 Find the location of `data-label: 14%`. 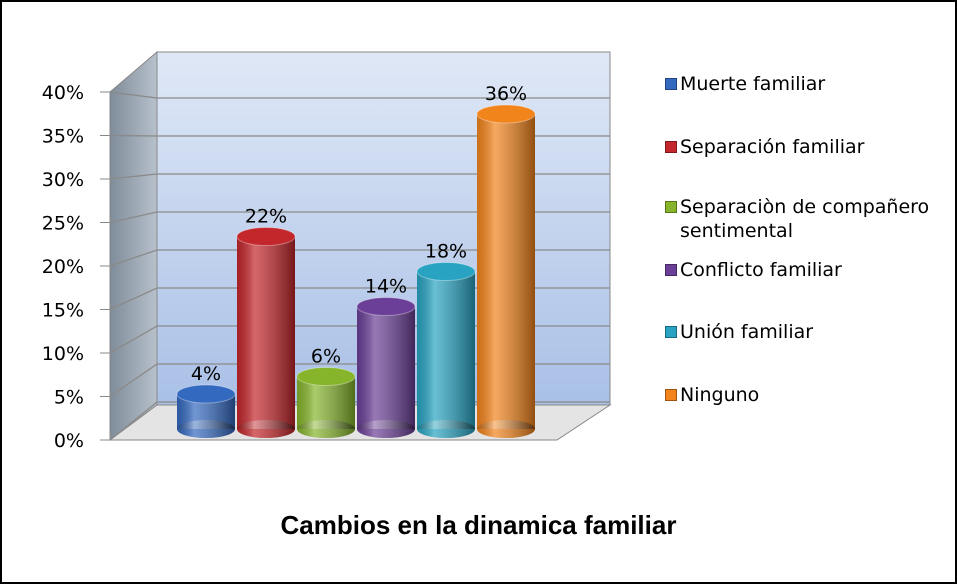

data-label: 14% is located at coordinates (386, 287).